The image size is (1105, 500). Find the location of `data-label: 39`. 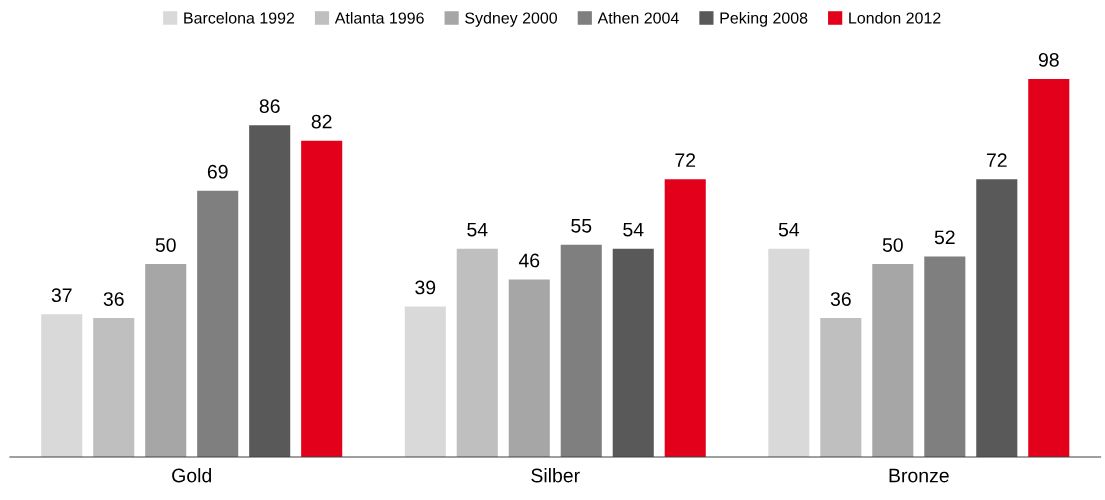

data-label: 39 is located at coordinates (425, 287).